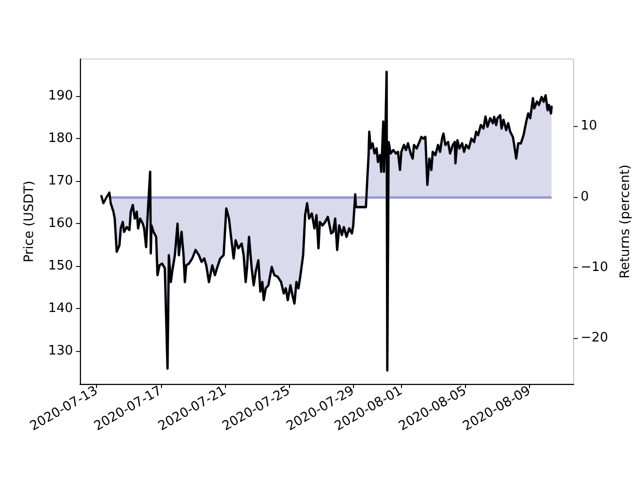  What do you see at coordinates (625, 221) in the screenshot?
I see `y2-axis-title: Returns (percent)` at bounding box center [625, 221].